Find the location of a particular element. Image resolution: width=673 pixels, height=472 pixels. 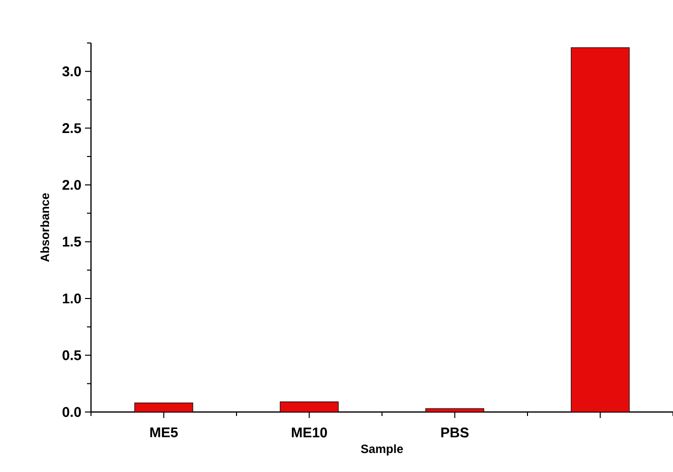

y-tick-label: 1.0 is located at coordinates (71, 298).